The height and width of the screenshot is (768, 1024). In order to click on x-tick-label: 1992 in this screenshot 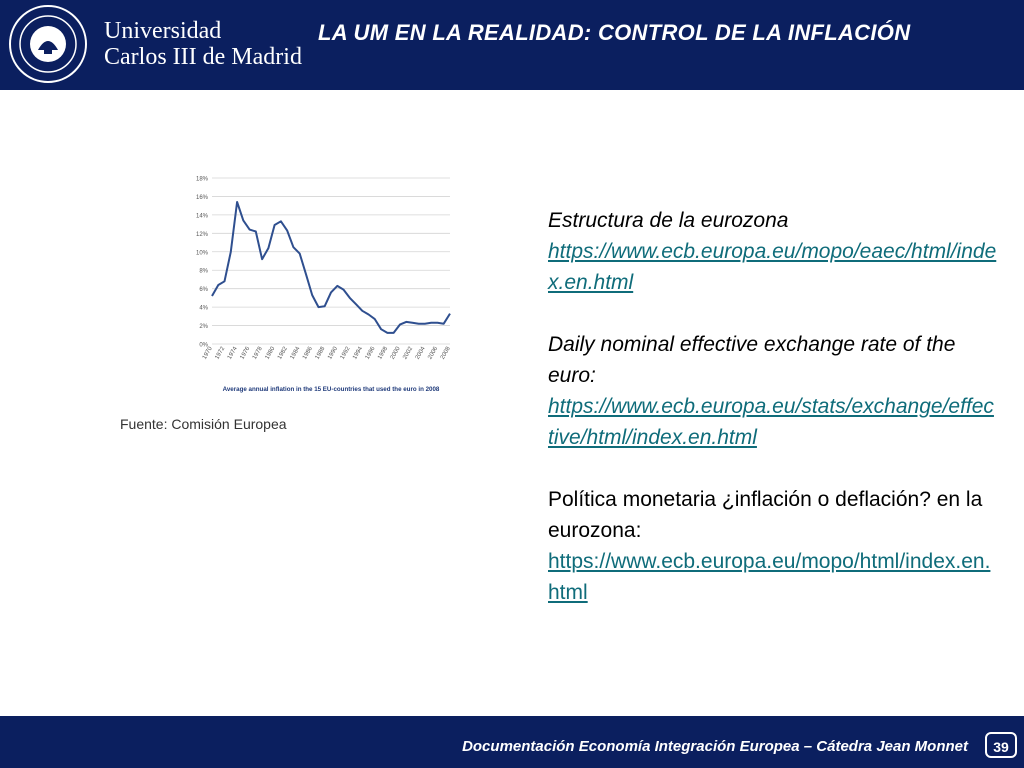, I will do `click(346, 352)`.